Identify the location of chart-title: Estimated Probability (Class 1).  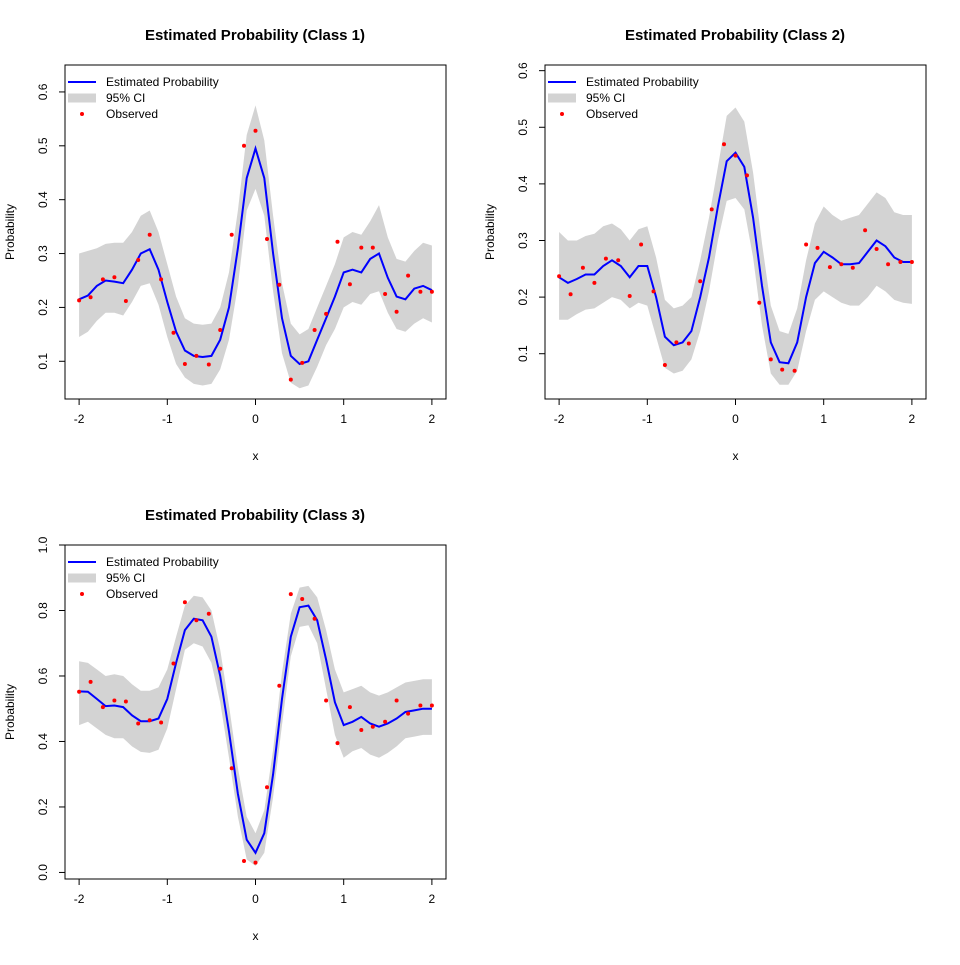
(255, 35).